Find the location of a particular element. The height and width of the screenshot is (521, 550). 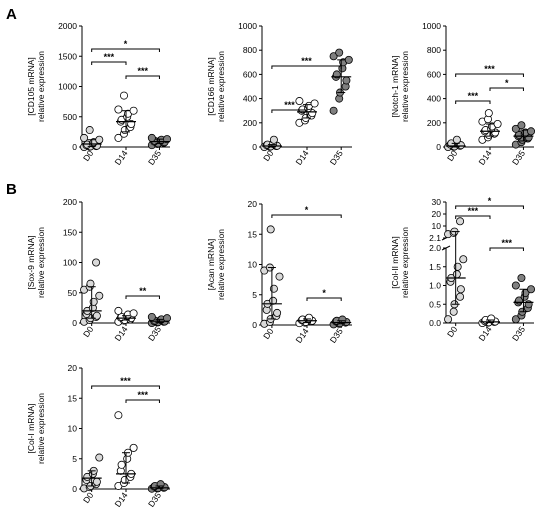

y-tick-label: 1.5 is located at coordinates (435, 267).